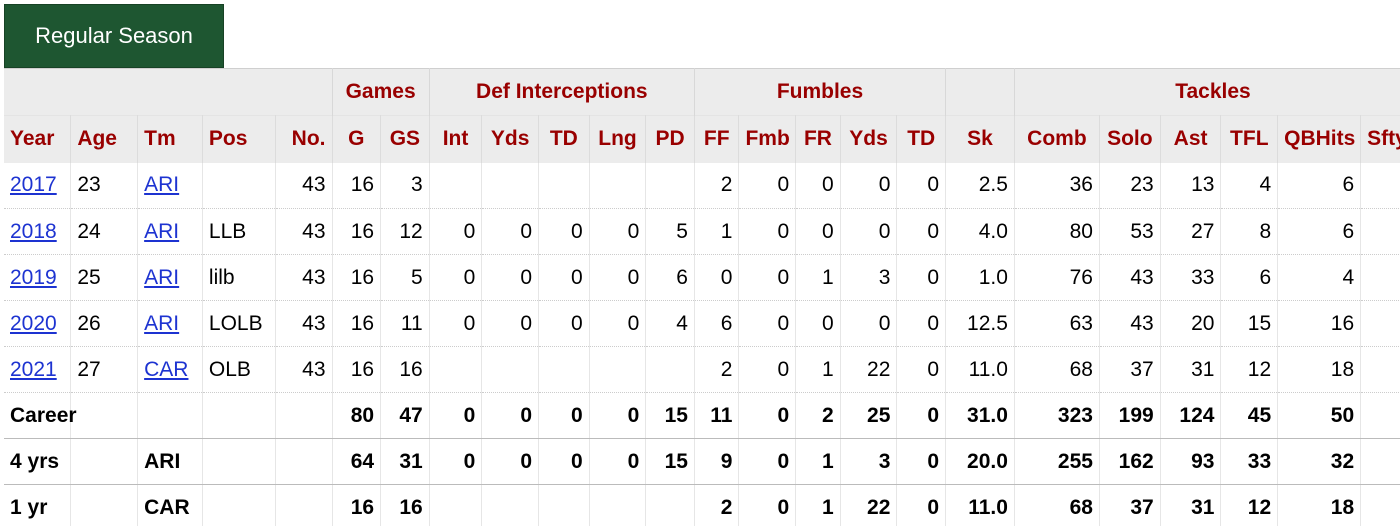  What do you see at coordinates (717, 139) in the screenshot?
I see `col-header: FF` at bounding box center [717, 139].